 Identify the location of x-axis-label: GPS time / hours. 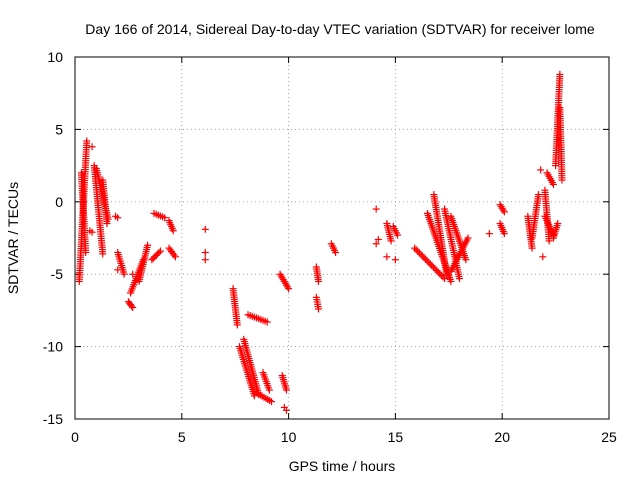
(342, 466).